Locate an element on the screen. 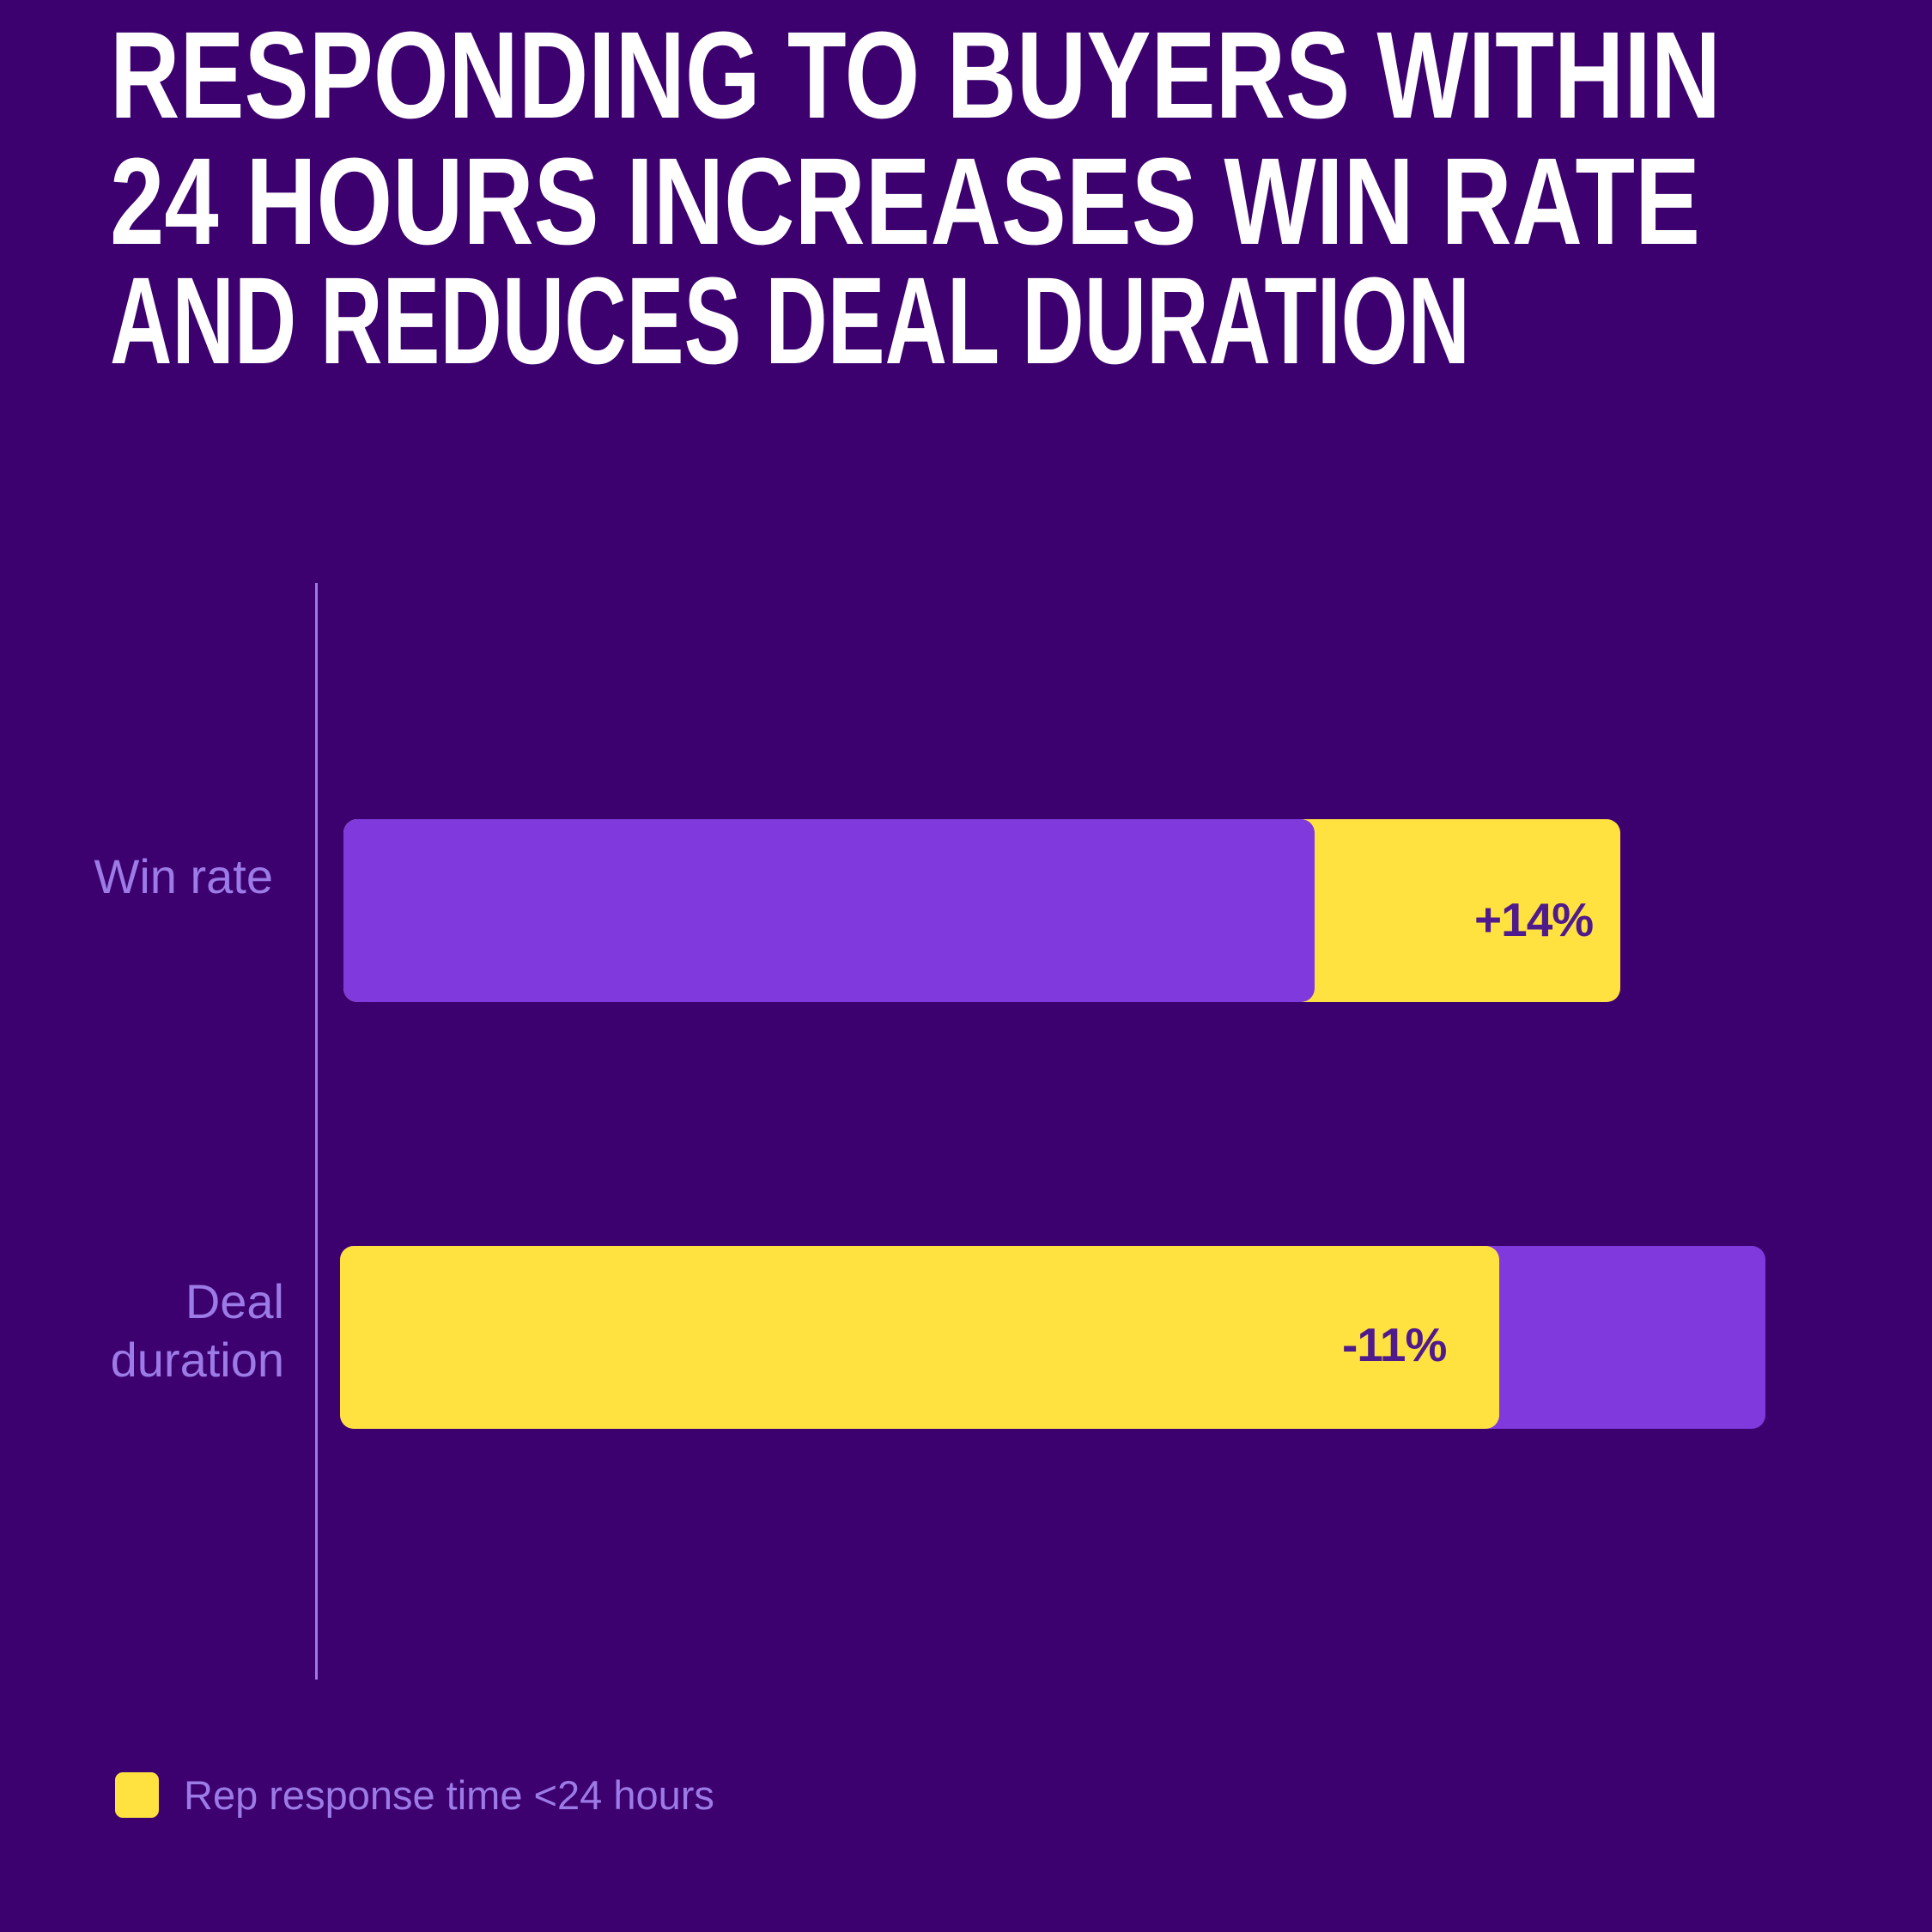 This screenshot has height=1932, width=1932. bar-group-win-rate: +14% is located at coordinates (981, 910).